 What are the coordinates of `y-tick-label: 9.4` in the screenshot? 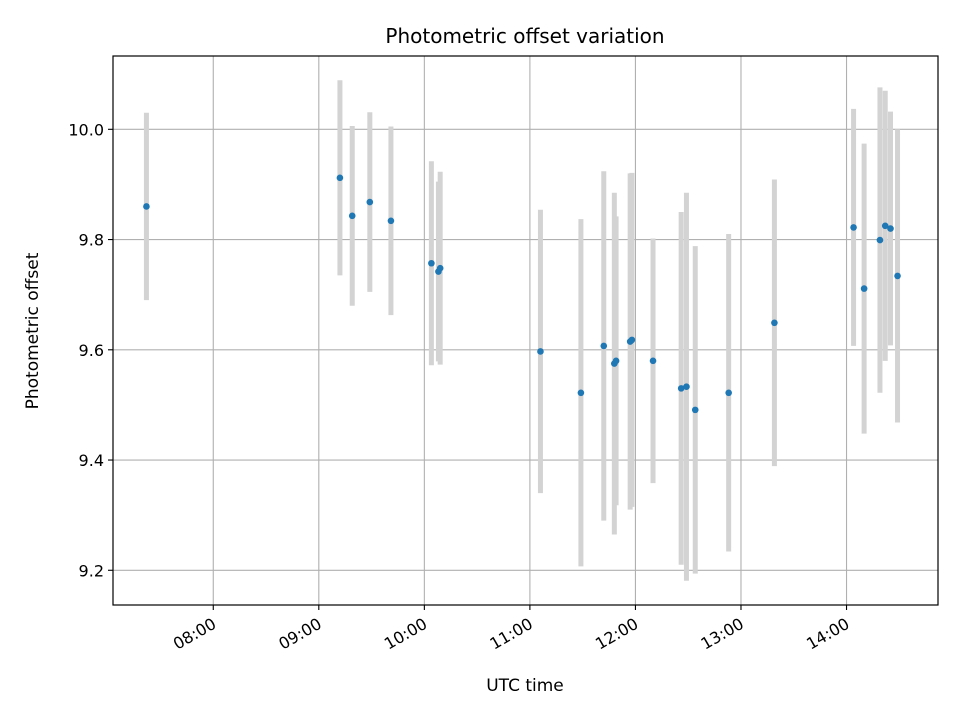 It's located at (91, 460).